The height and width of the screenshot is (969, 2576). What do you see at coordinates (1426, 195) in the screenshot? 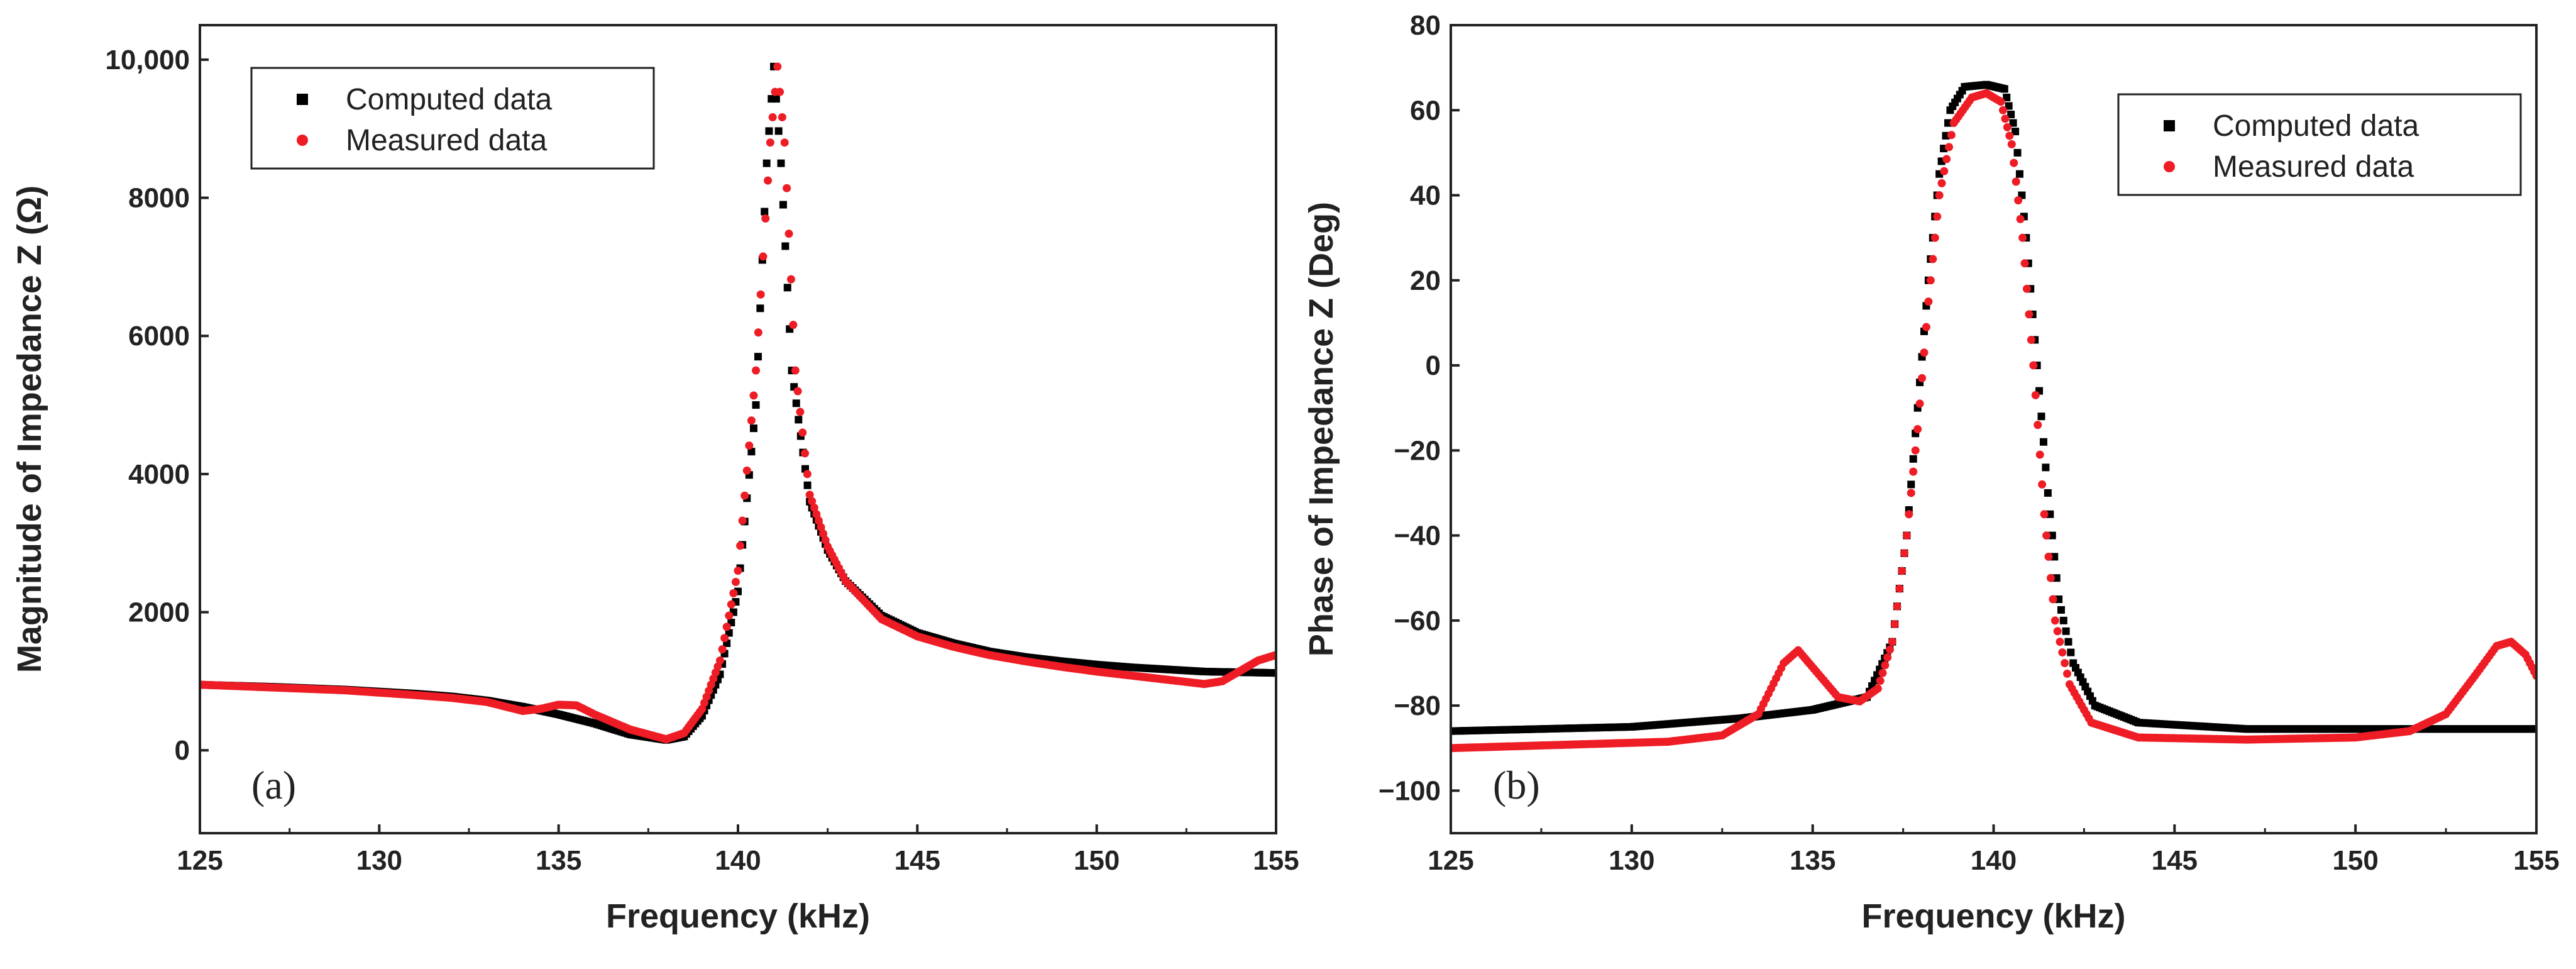
I see `y-tick-label: 40` at bounding box center [1426, 195].